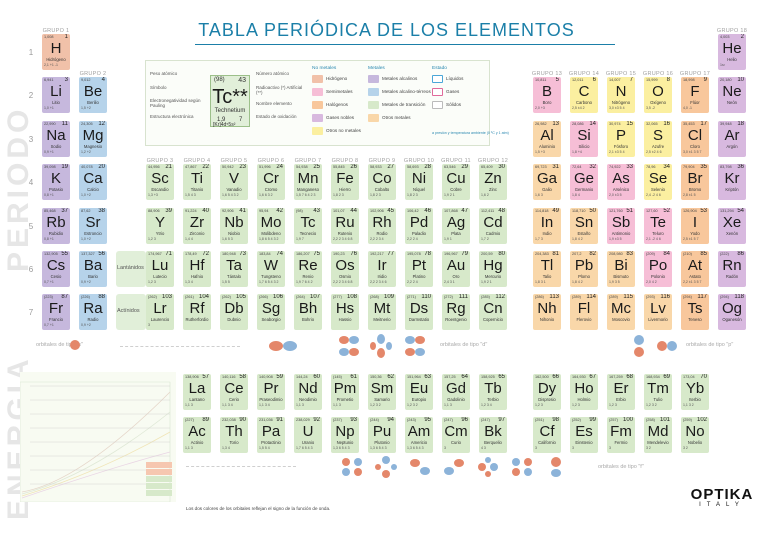 Image resolution: width=773 pixels, height=541 pixels. What do you see at coordinates (419, 182) in the screenshot?
I see `element-cell-ni: 58,693 28 Ni Níquel 1,8 2 3` at bounding box center [419, 182].